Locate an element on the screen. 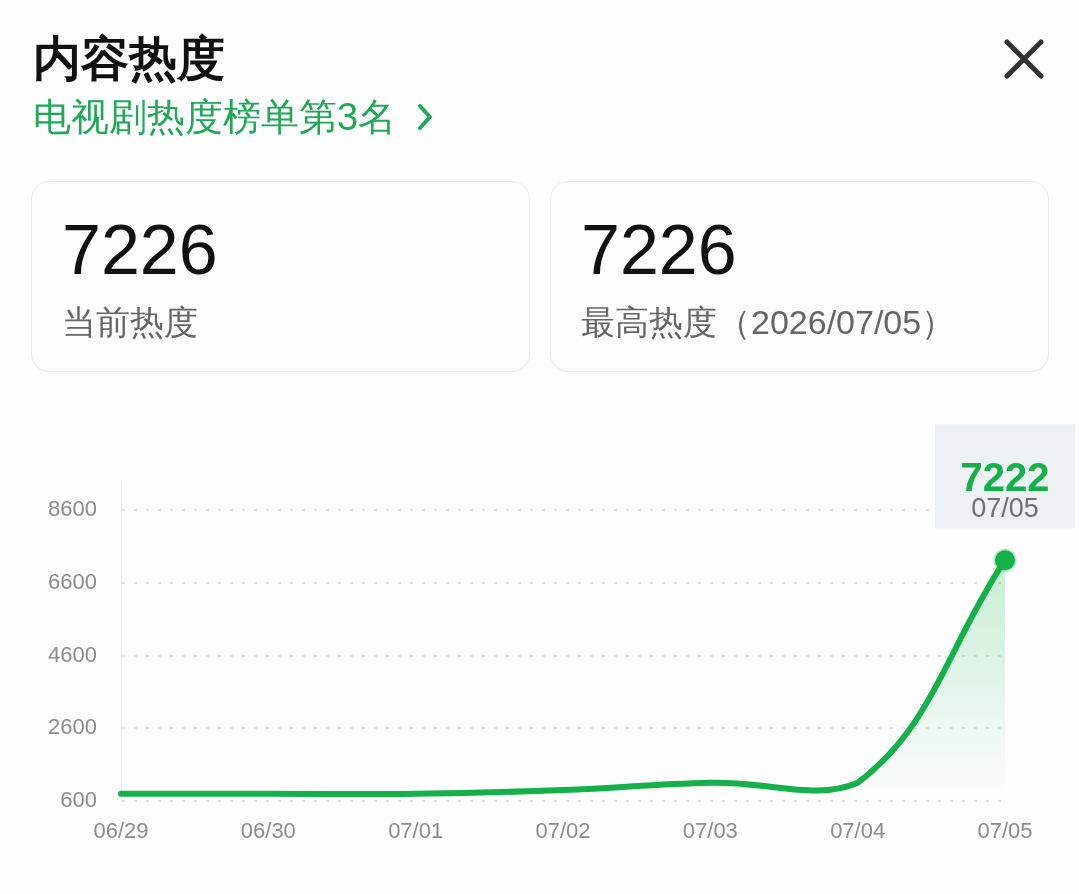  x-tick-label: 07/01 is located at coordinates (416, 831).